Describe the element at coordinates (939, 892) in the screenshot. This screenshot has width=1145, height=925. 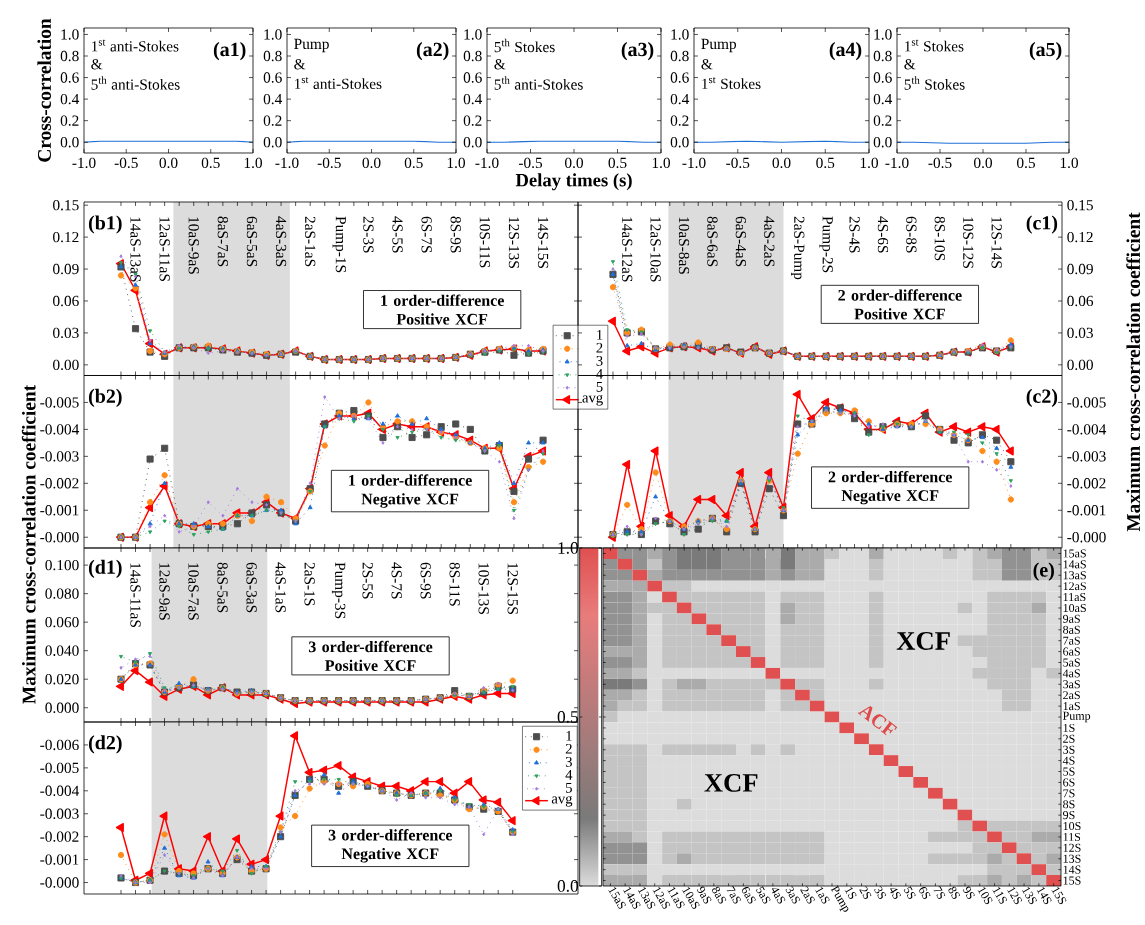
I see `x-tick-label: 7S` at that location.